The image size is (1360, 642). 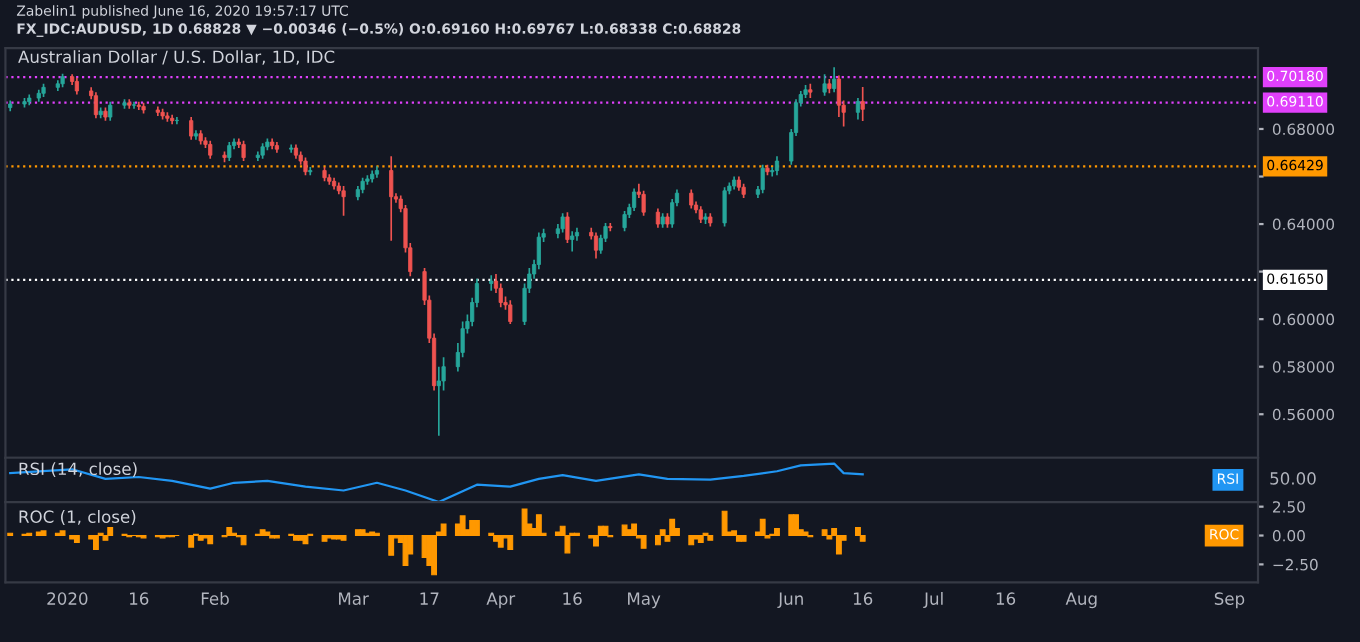 What do you see at coordinates (77, 517) in the screenshot?
I see `chart-title: ROC (1, close)` at bounding box center [77, 517].